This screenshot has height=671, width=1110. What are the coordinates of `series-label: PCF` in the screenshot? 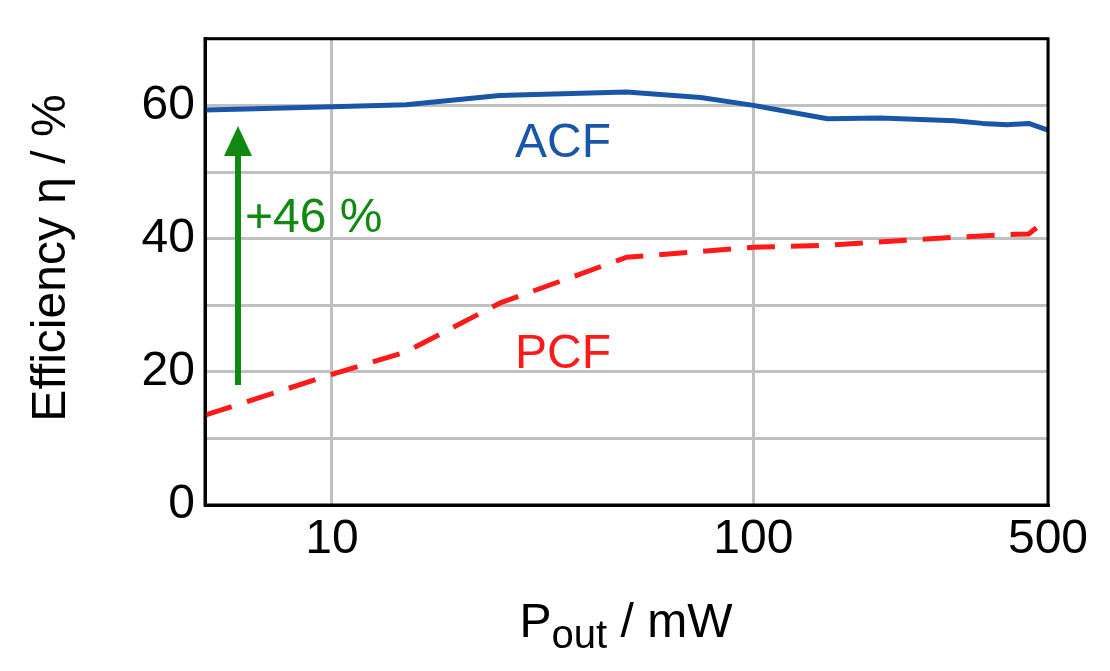 It's located at (563, 352).